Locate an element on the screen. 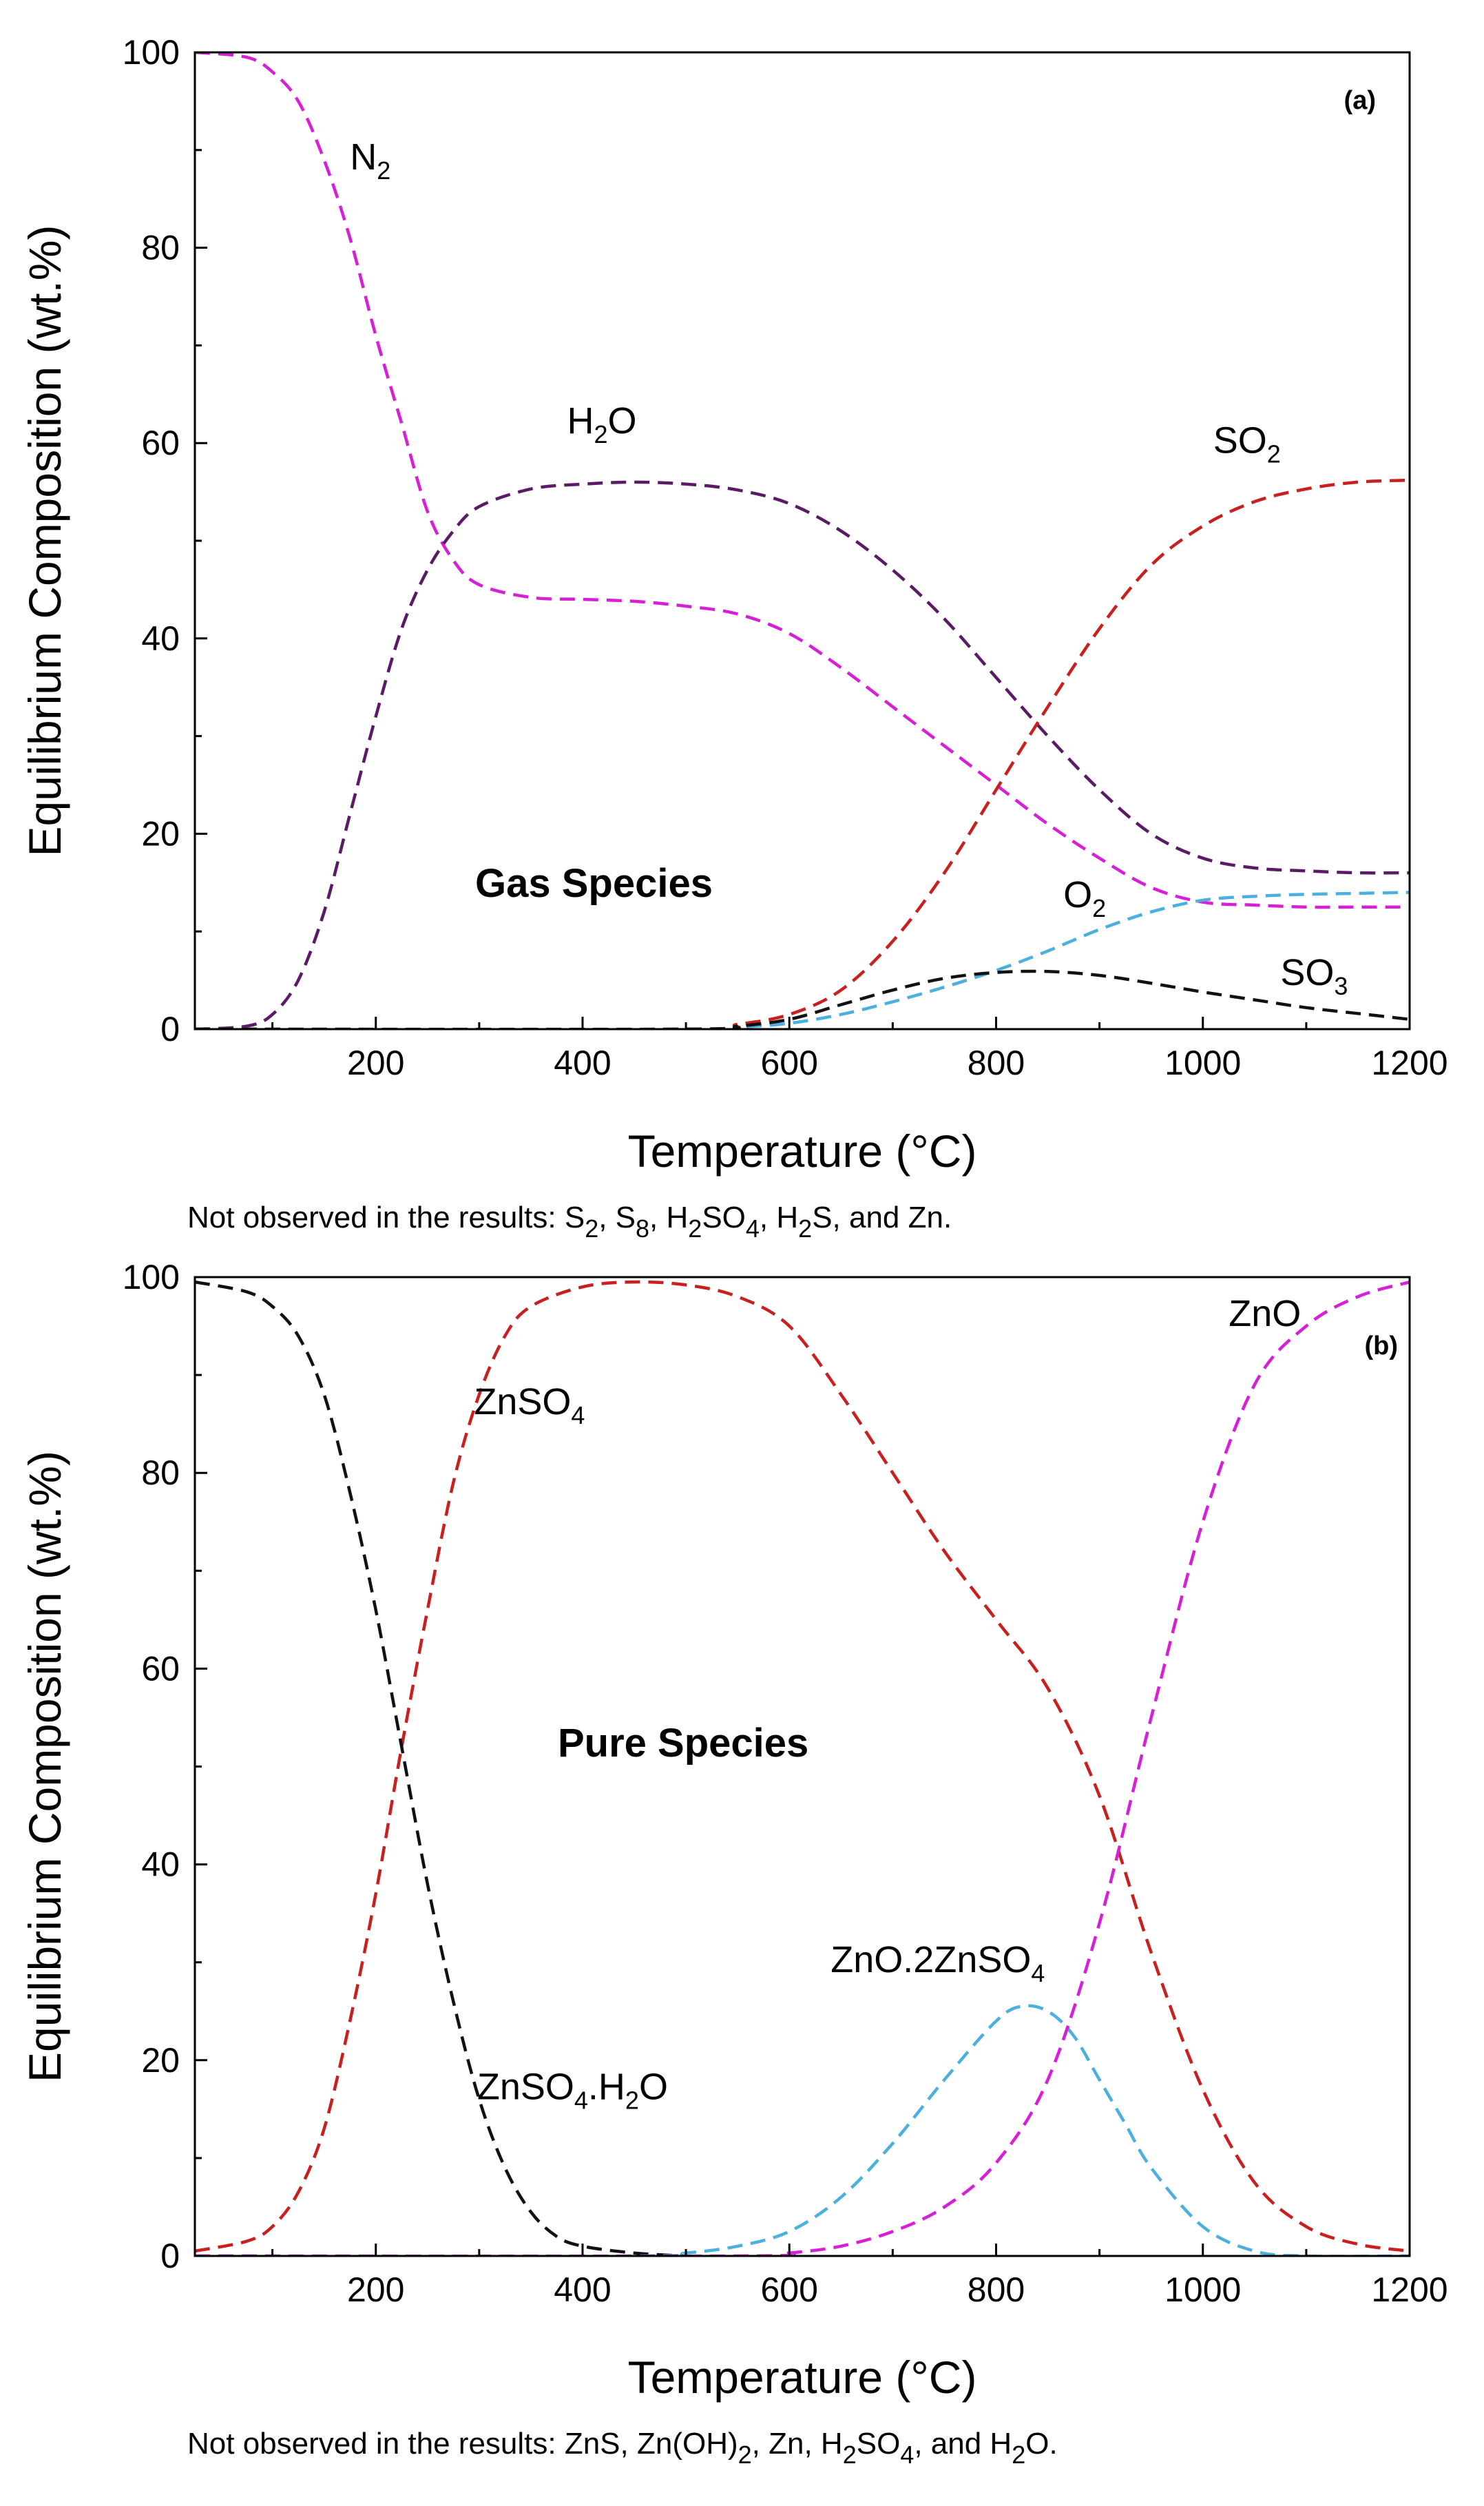 The image size is (1484, 2506). curve-label-znso4: ZnSO4​ is located at coordinates (530, 1405).